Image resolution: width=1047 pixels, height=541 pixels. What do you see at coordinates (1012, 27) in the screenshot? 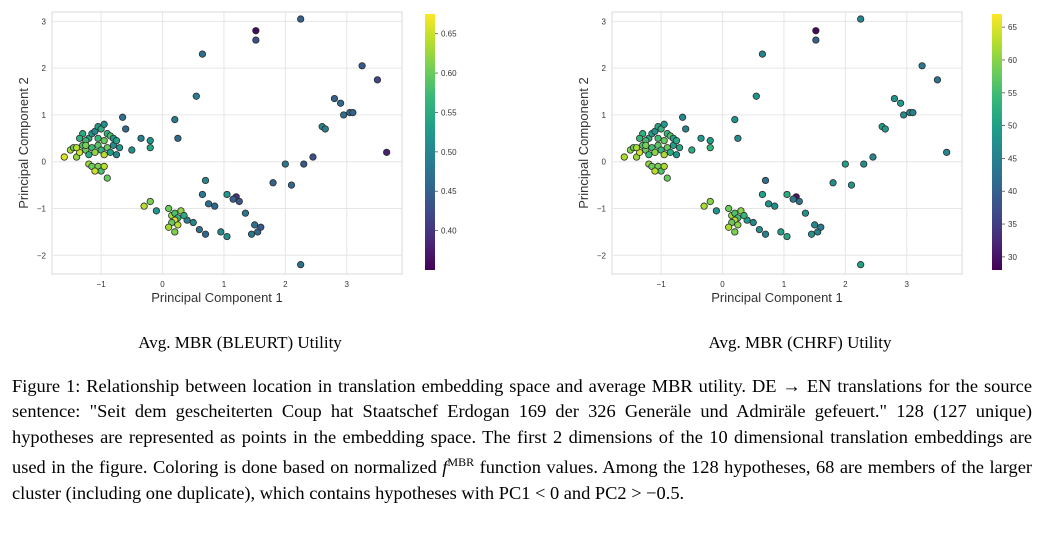
I see `colorbar-tick-label: 65` at bounding box center [1012, 27].